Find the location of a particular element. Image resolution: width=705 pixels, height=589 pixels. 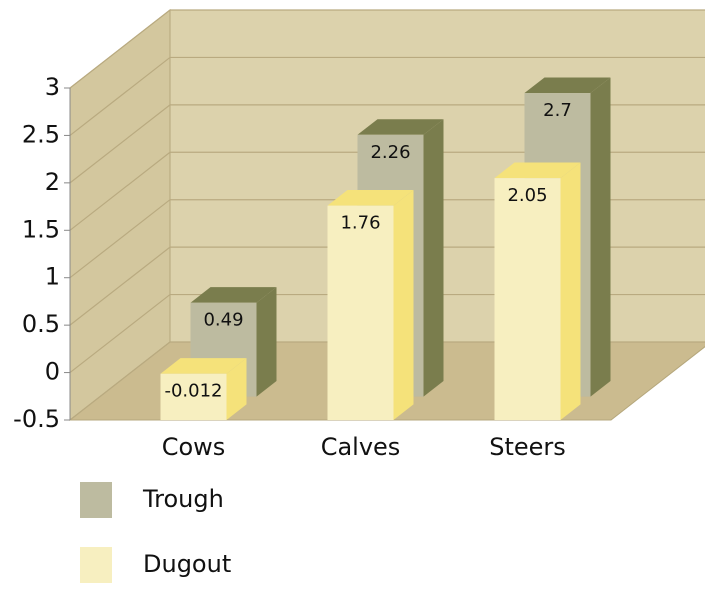

x-tick-label: Calves is located at coordinates (361, 447).